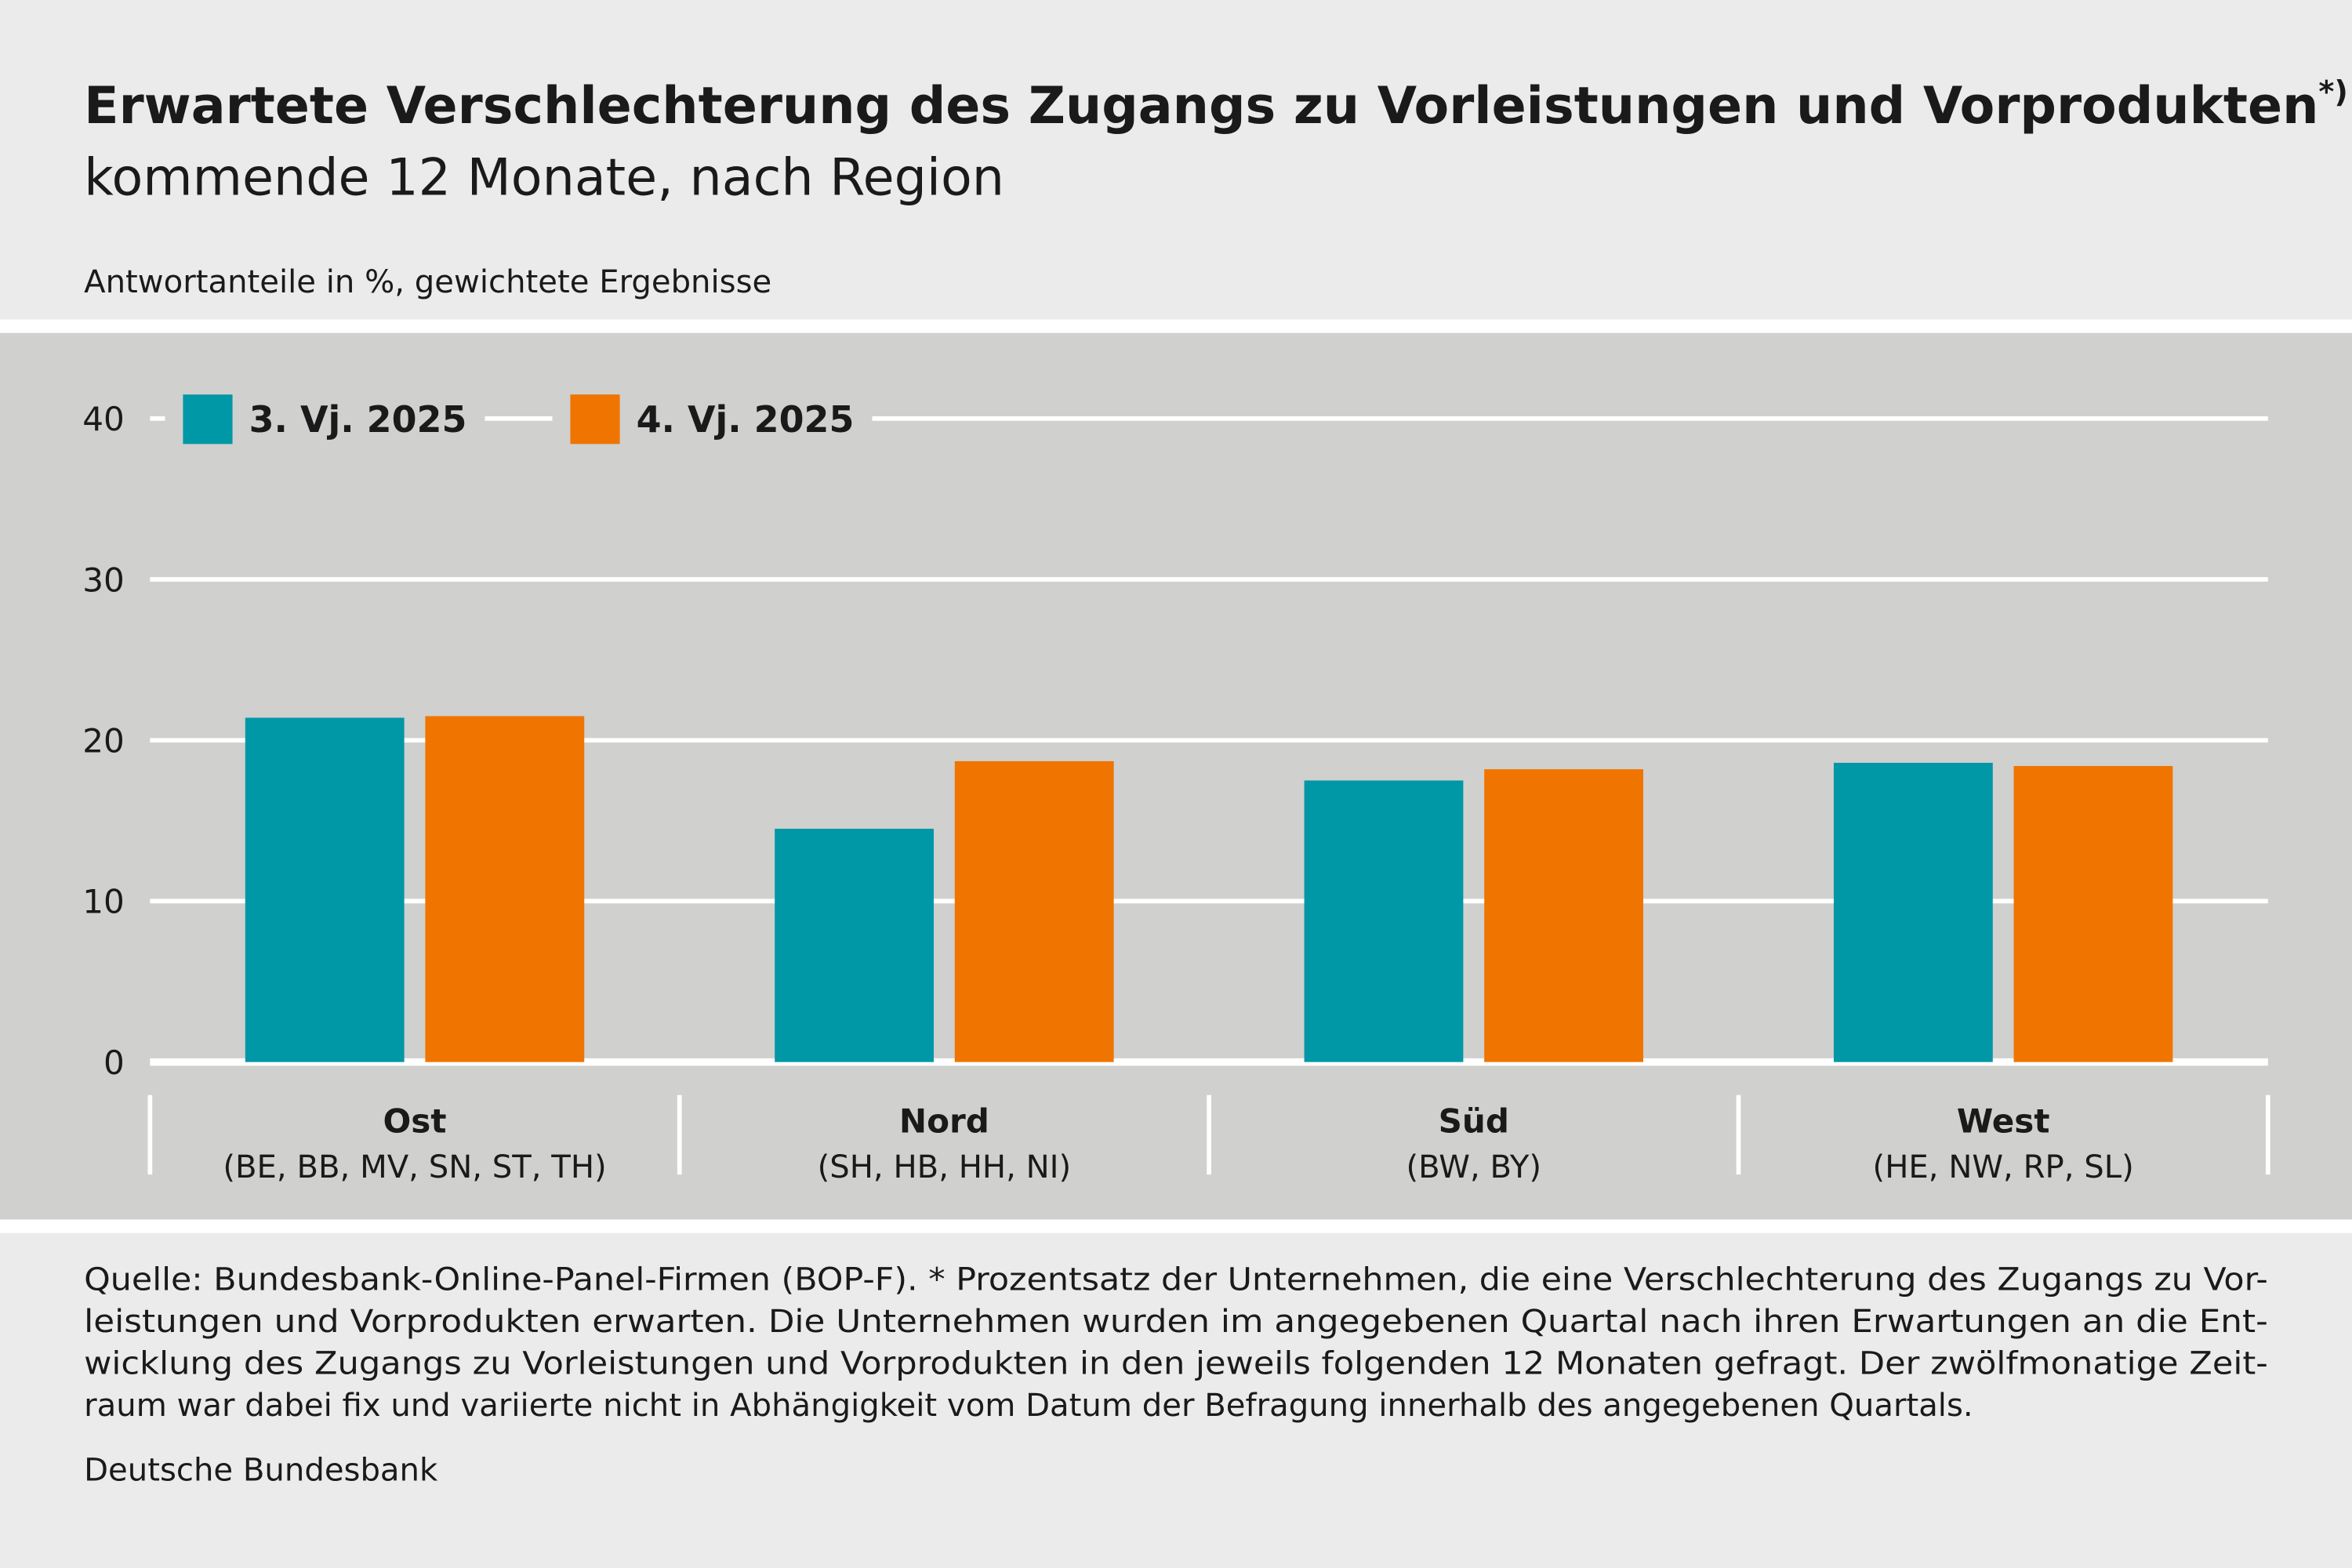  I want to click on legend-label: 3. Vj. 2025, so click(358, 420).